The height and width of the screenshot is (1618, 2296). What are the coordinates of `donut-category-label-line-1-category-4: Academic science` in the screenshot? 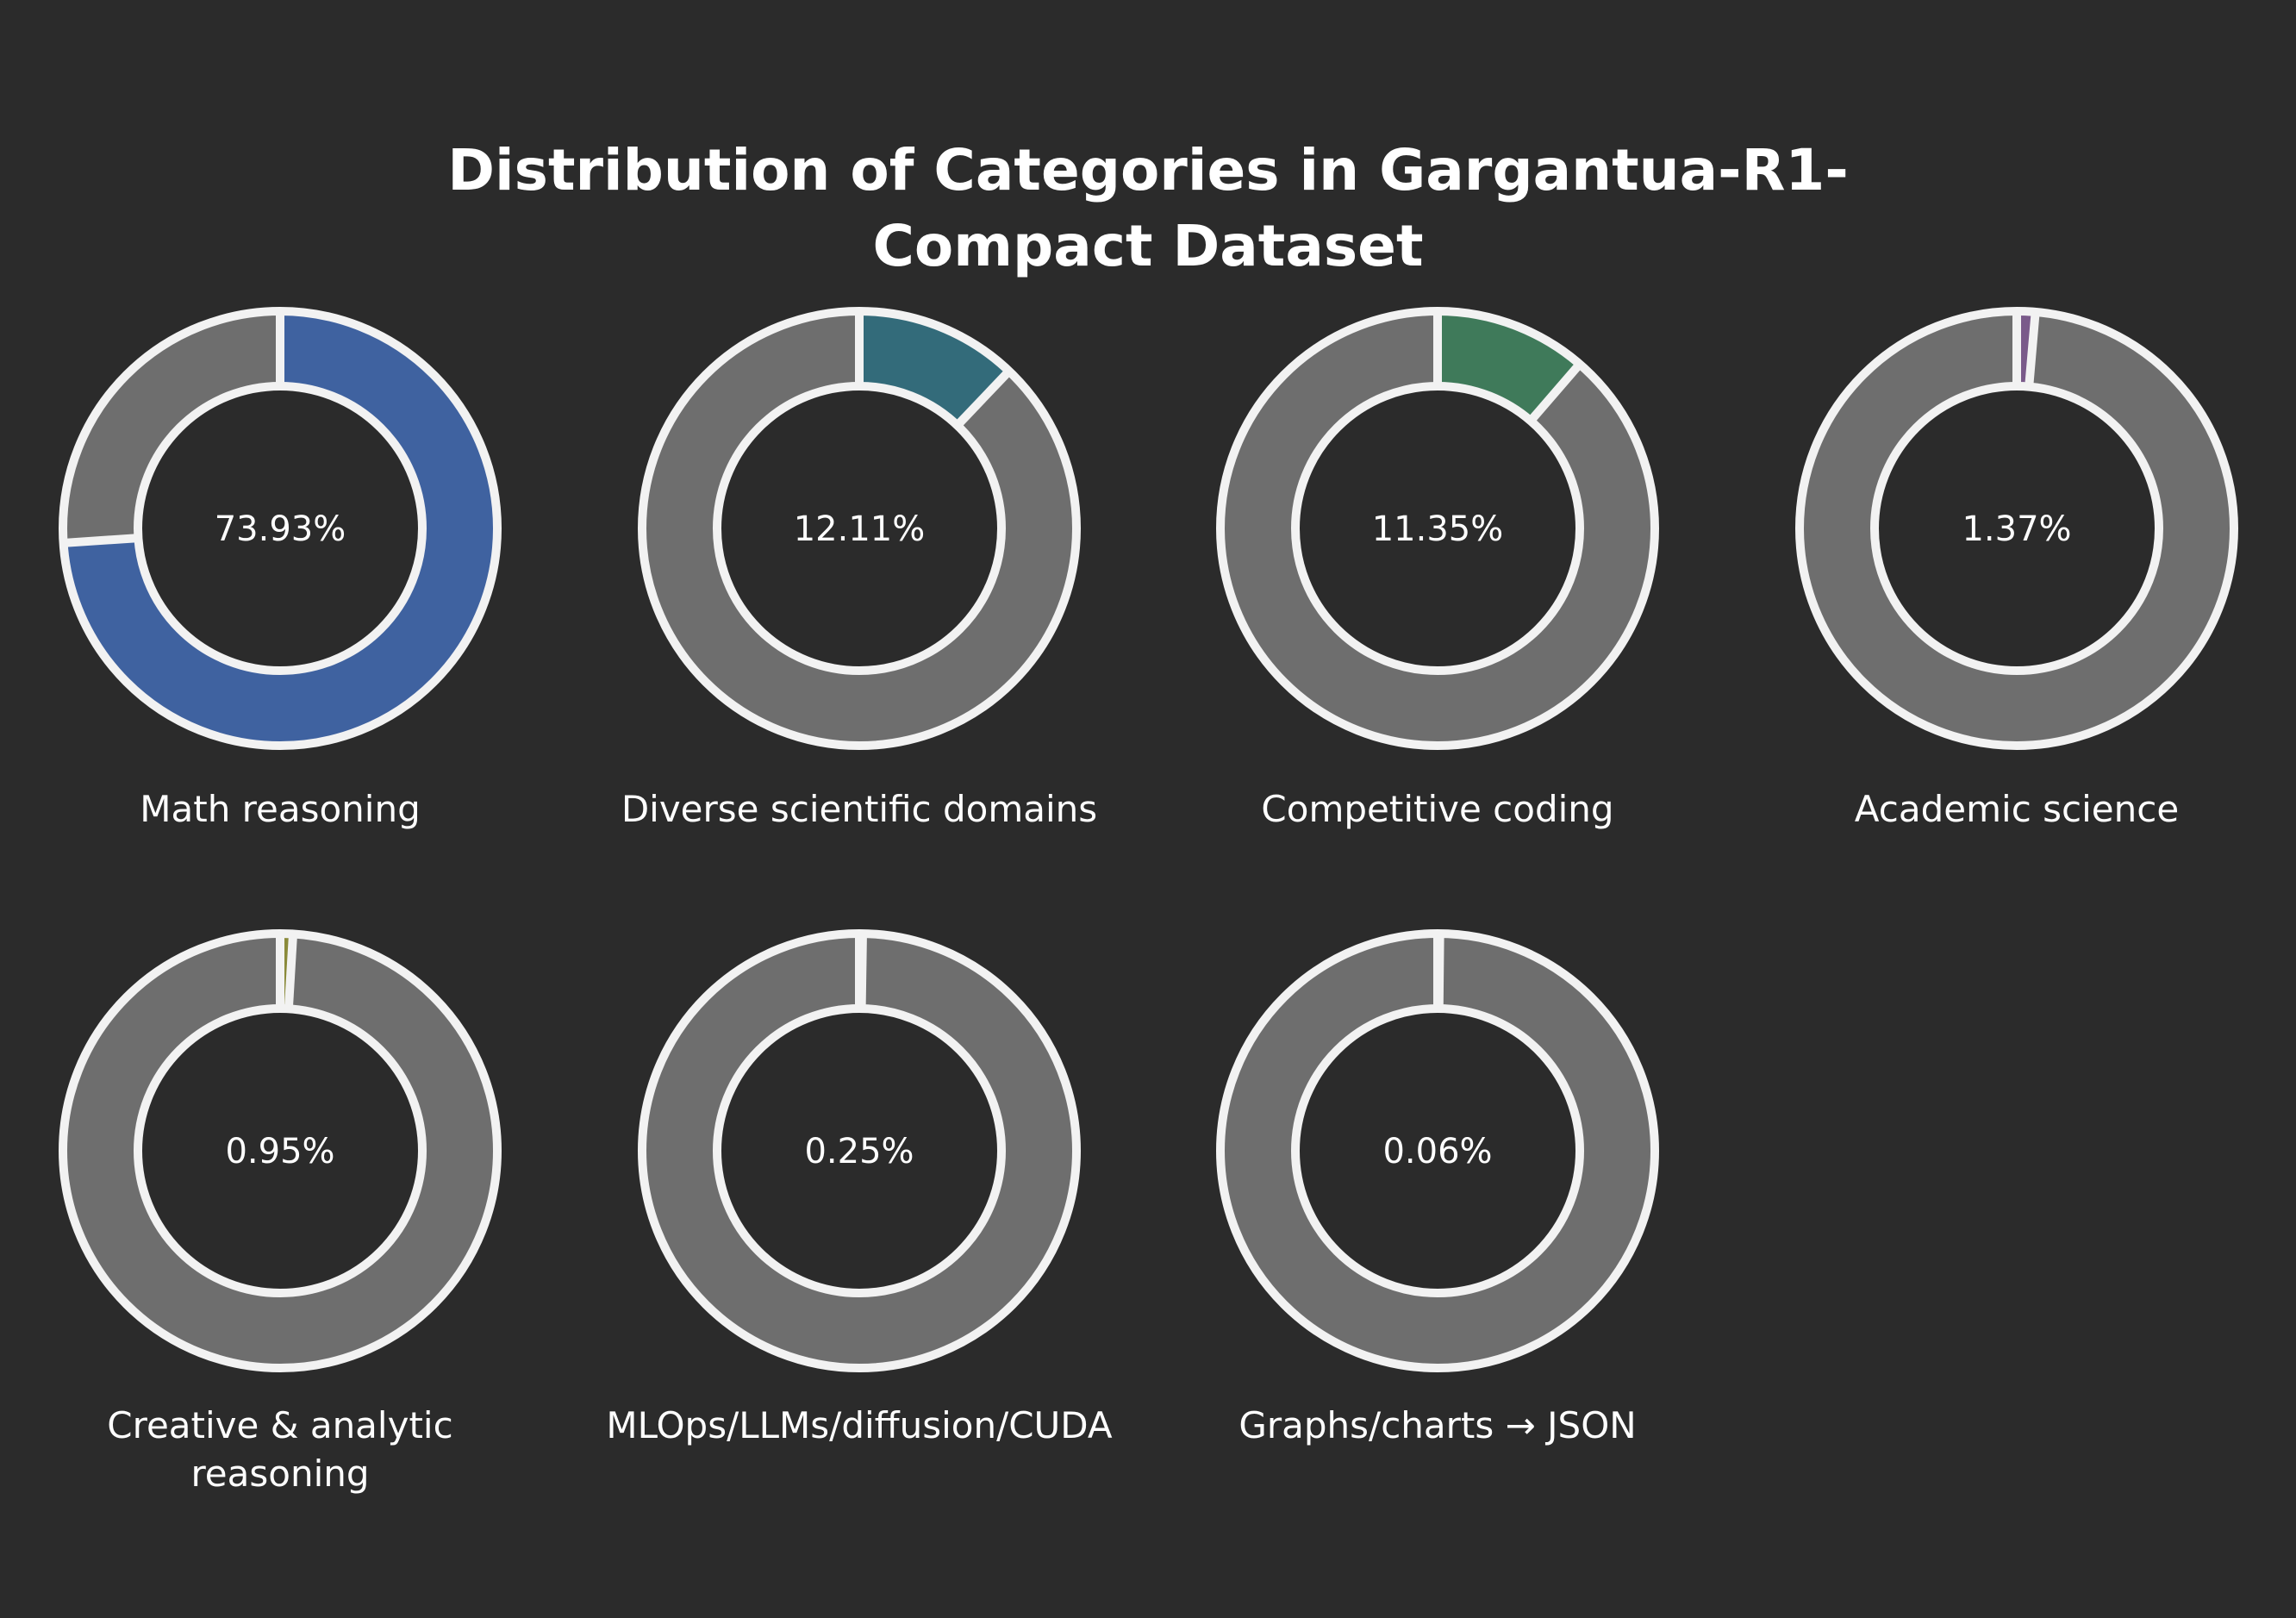 It's located at (2017, 809).